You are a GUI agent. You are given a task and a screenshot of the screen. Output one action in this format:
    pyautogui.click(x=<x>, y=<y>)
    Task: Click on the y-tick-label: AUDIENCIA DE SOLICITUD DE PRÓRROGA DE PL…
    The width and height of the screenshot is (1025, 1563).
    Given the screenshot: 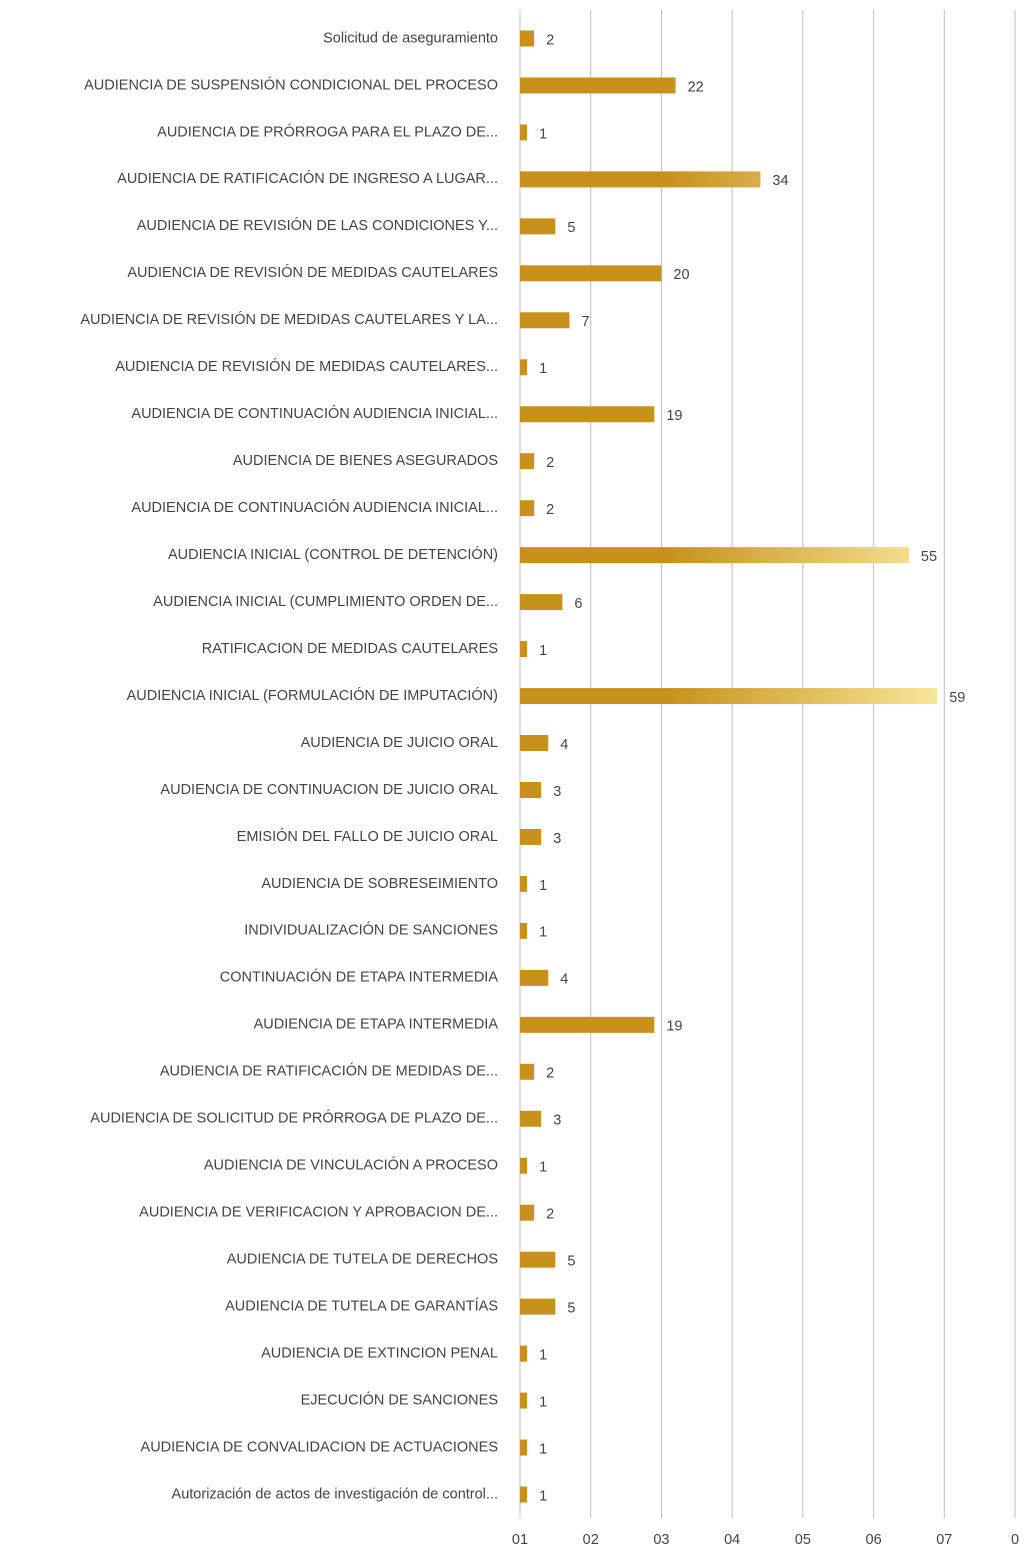 What is the action you would take?
    pyautogui.click(x=294, y=1118)
    